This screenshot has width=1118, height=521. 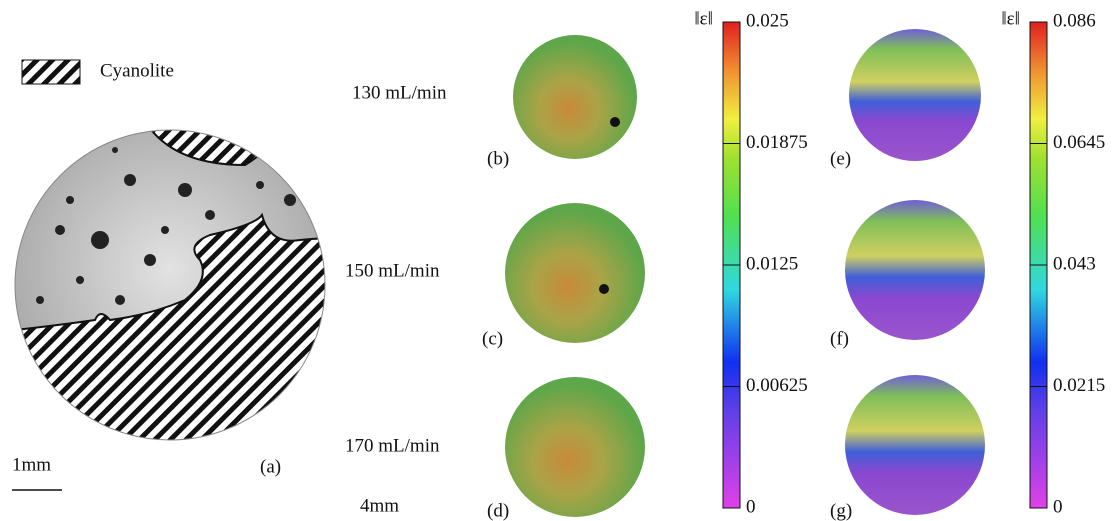 I want to click on panel-label: (b), so click(x=498, y=158).